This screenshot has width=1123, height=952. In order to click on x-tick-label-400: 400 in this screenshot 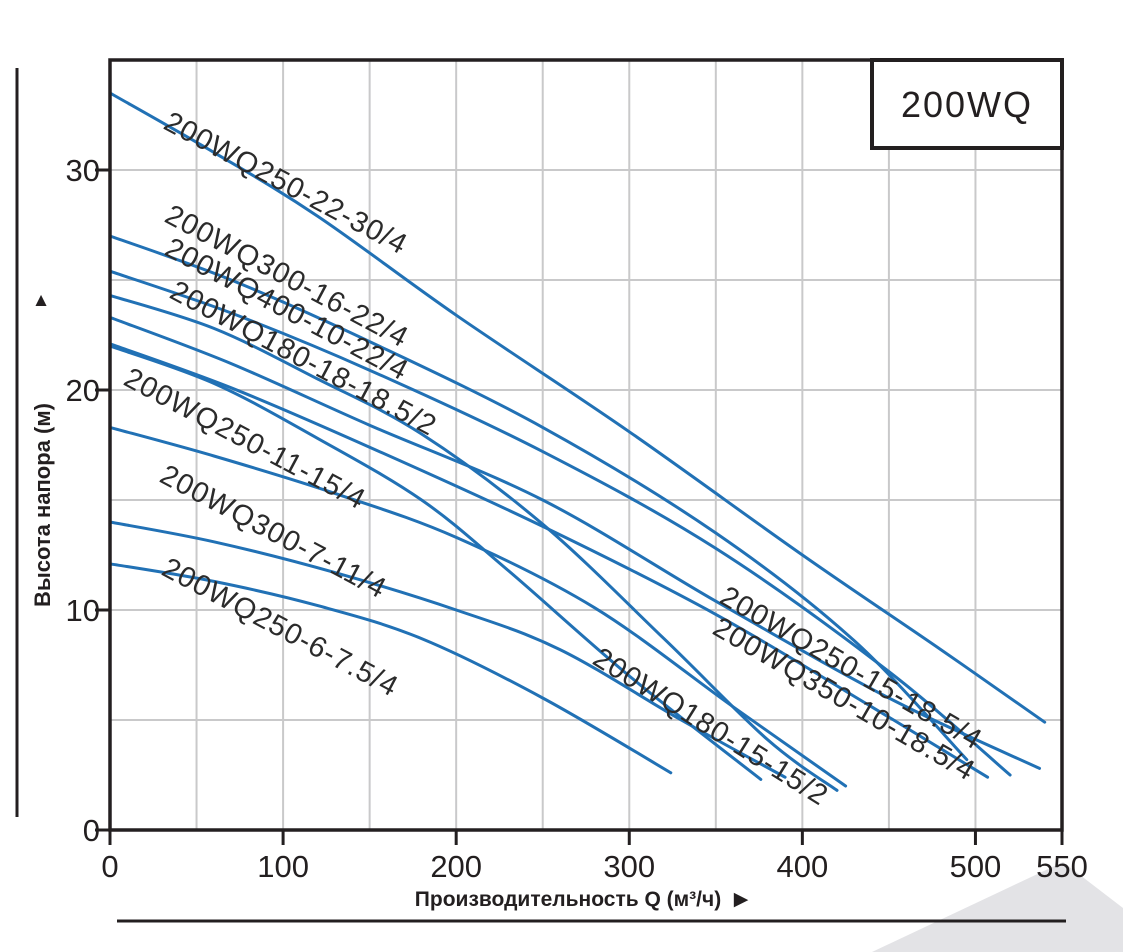, I will do `click(802, 866)`.